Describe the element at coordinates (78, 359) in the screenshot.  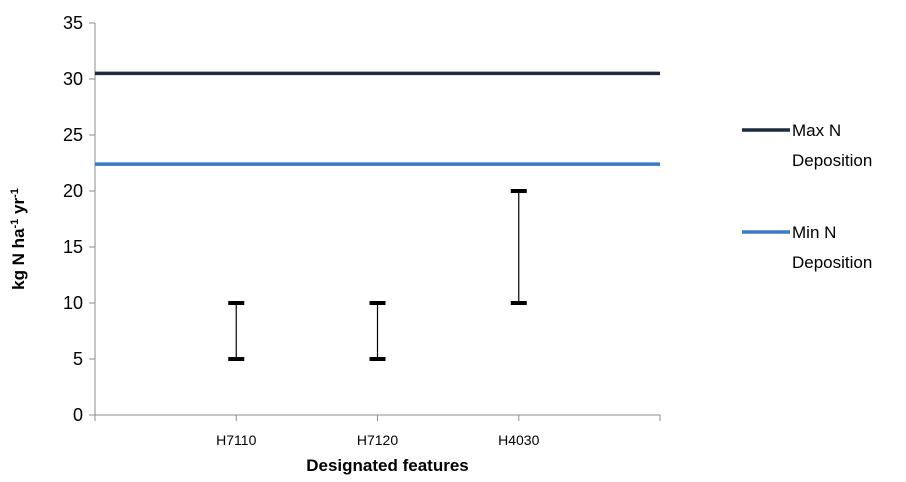
I see `y-tick-label: 5` at that location.